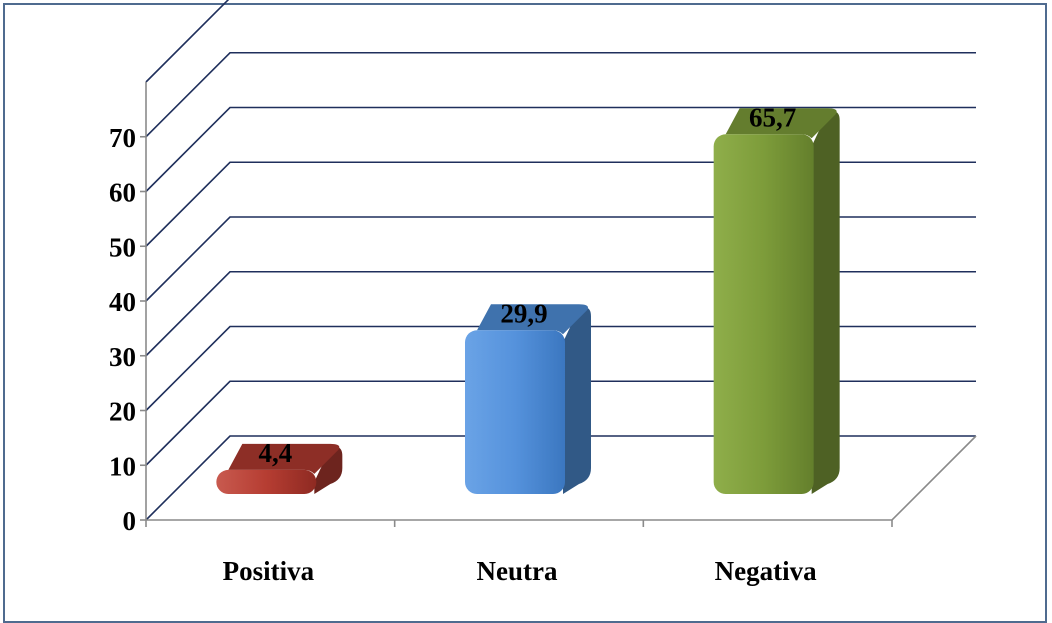 This screenshot has width=1052, height=623. I want to click on data-label: 65,7, so click(772, 117).